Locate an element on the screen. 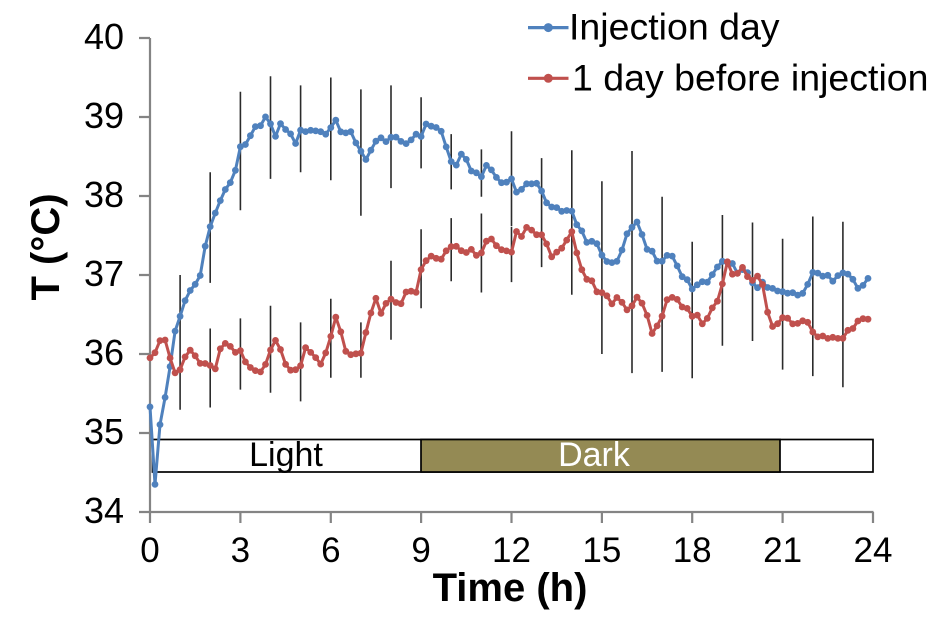  svg-text: 18 is located at coordinates (692, 550).